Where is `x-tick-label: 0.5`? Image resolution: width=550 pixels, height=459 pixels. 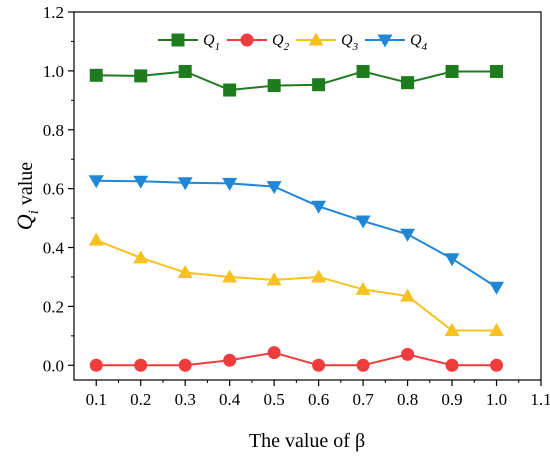
x-tick-label: 0.5 is located at coordinates (274, 399).